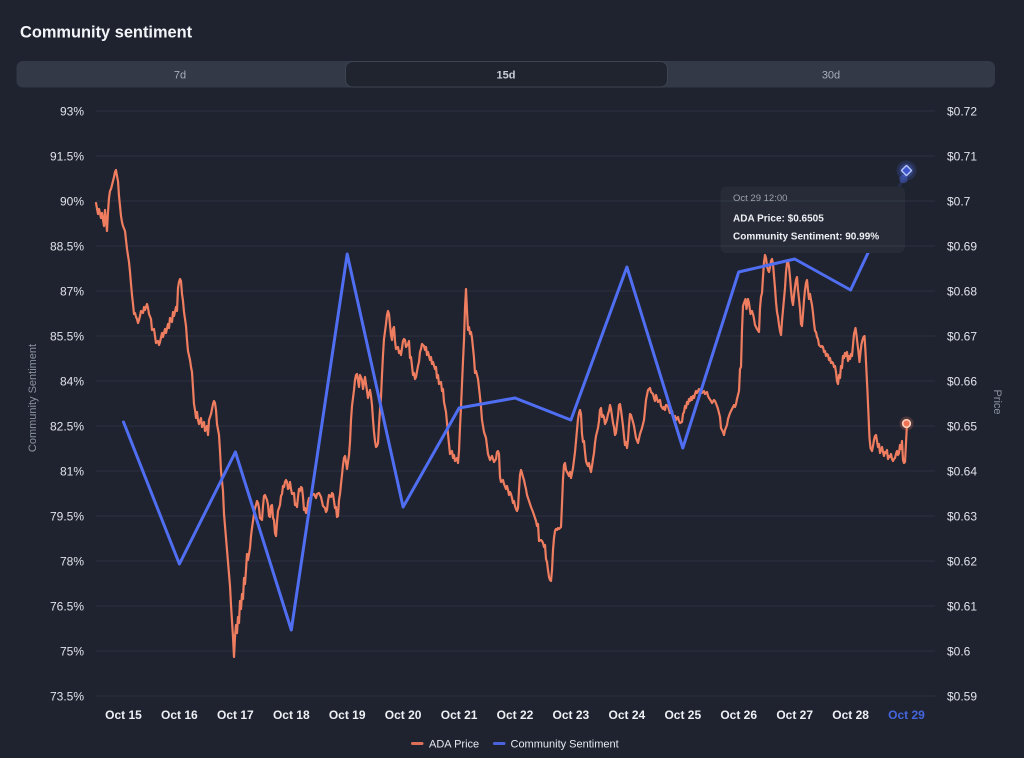 This screenshot has width=1024, height=758. Describe the element at coordinates (72, 562) in the screenshot. I see `svg-text: 78%` at that location.